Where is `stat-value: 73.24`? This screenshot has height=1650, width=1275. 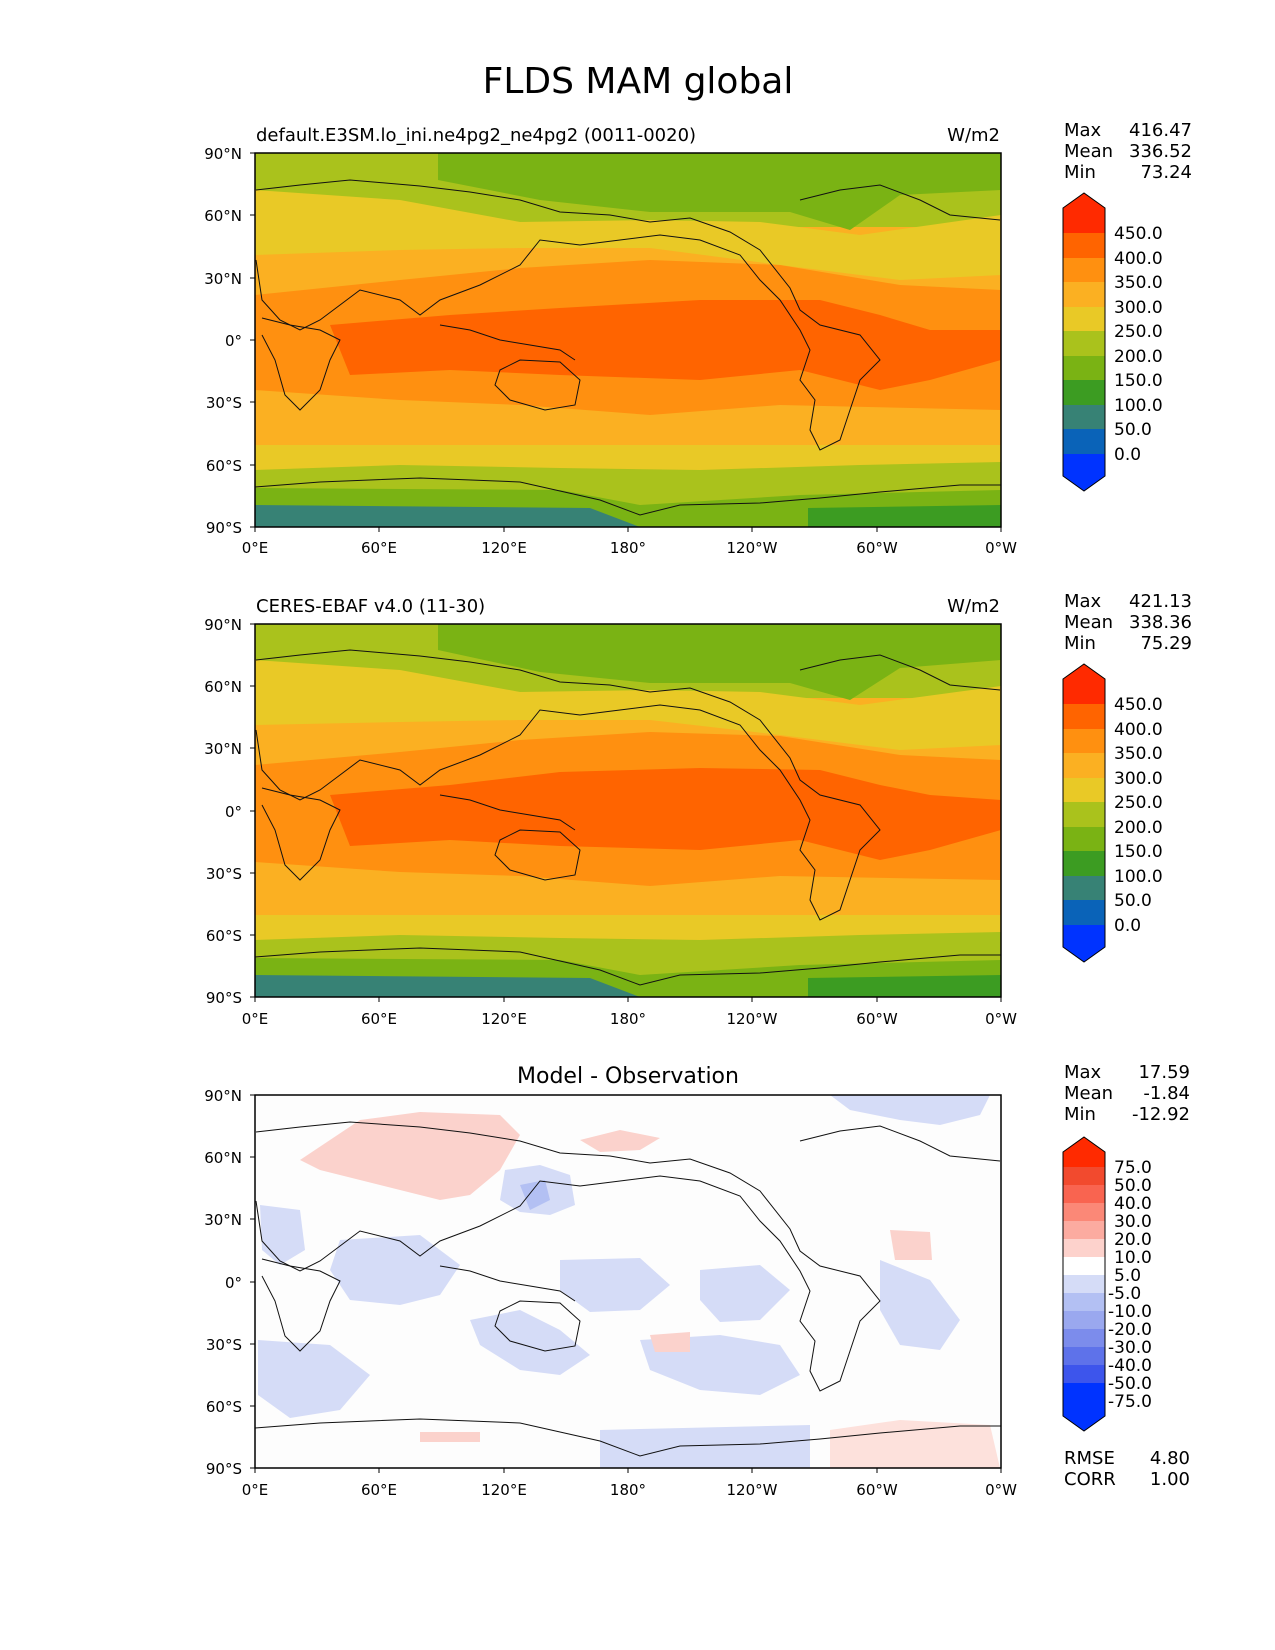
stat-value: 73.24 is located at coordinates (1166, 172).